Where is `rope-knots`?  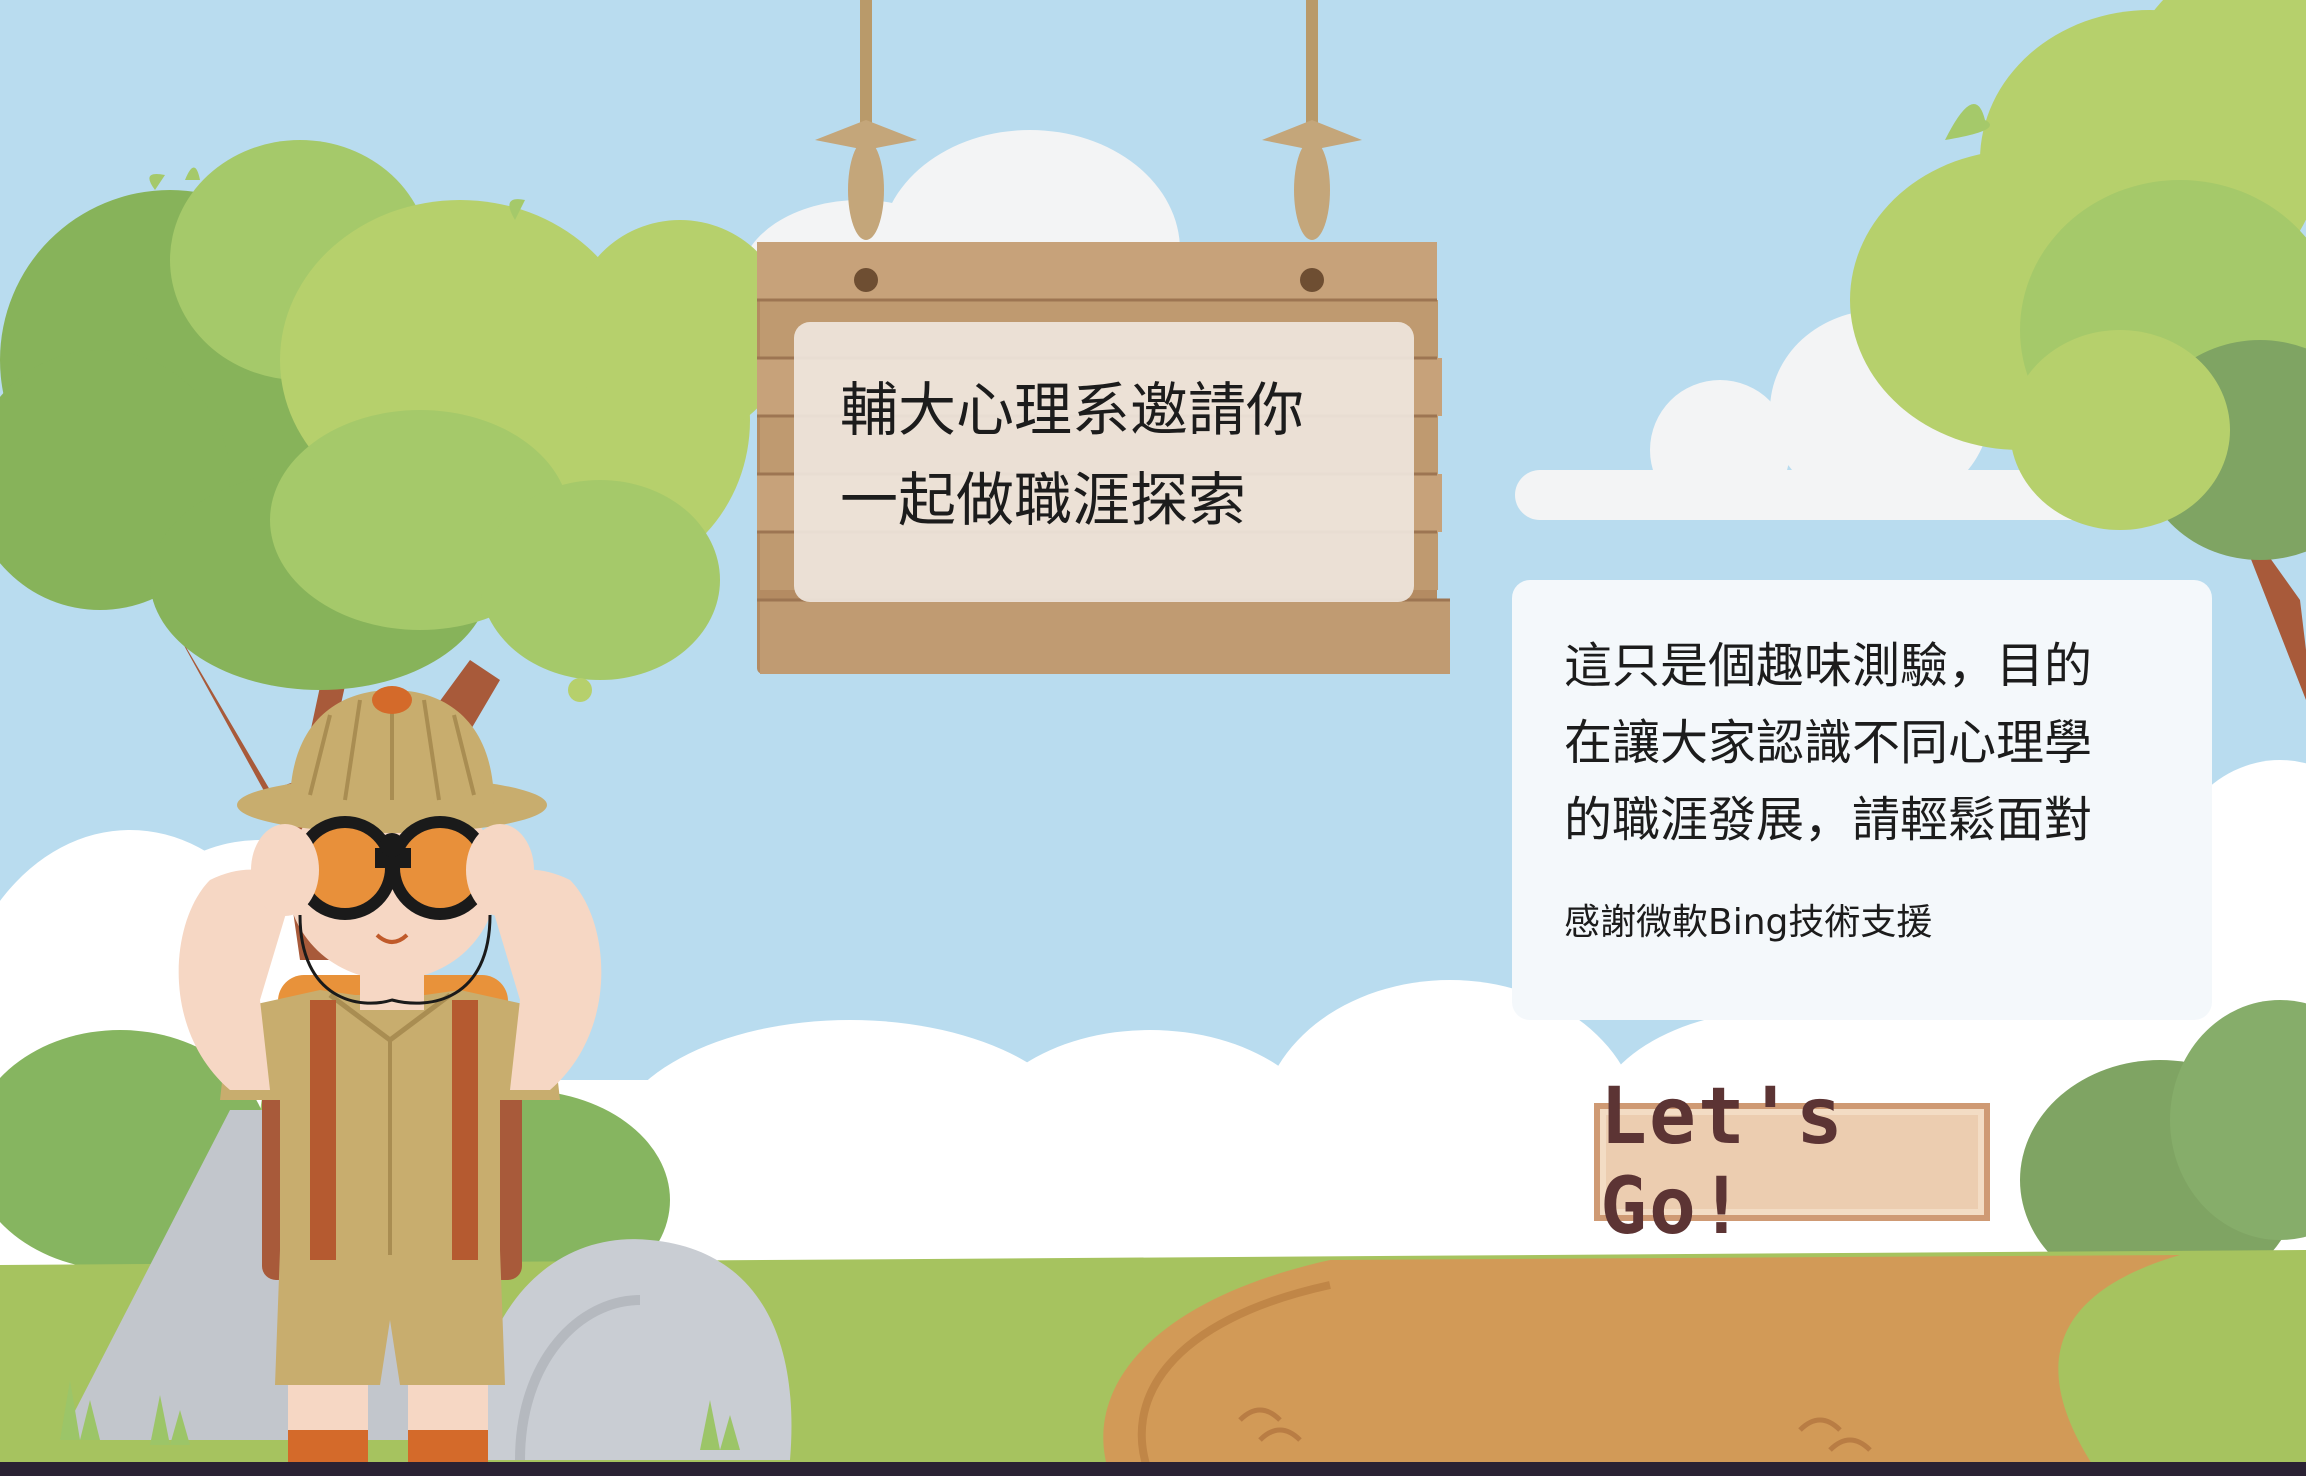
rope-knots is located at coordinates (1088, 180).